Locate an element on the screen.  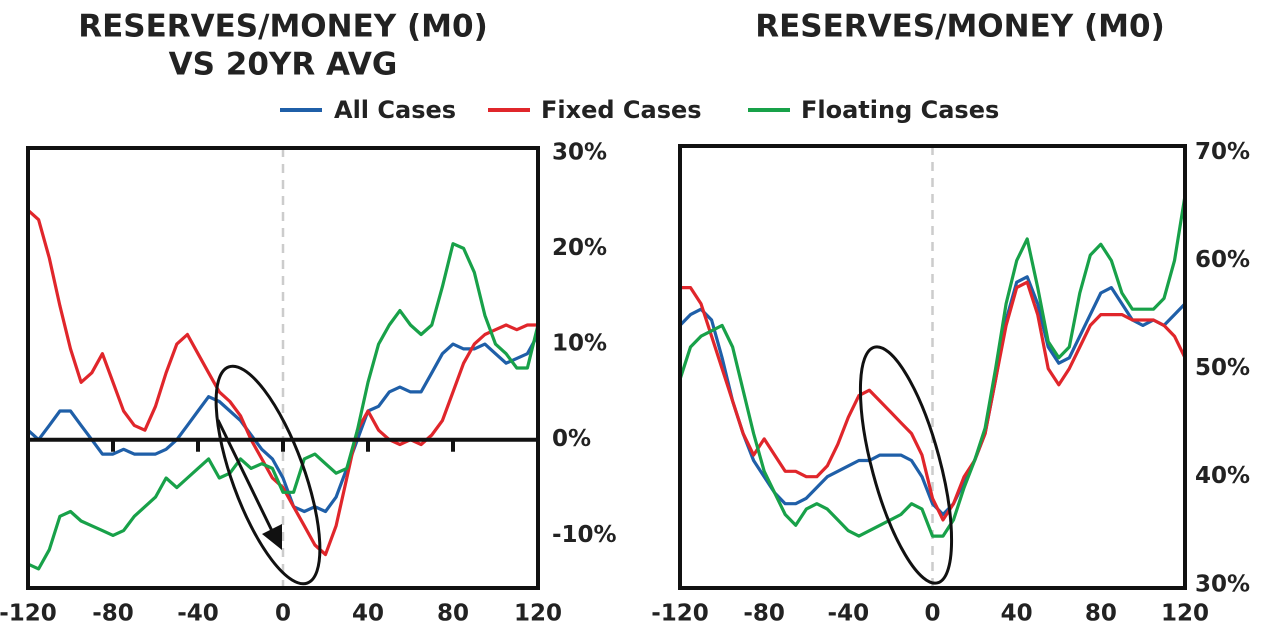
y-tick-label: 40% is located at coordinates (1222, 476).